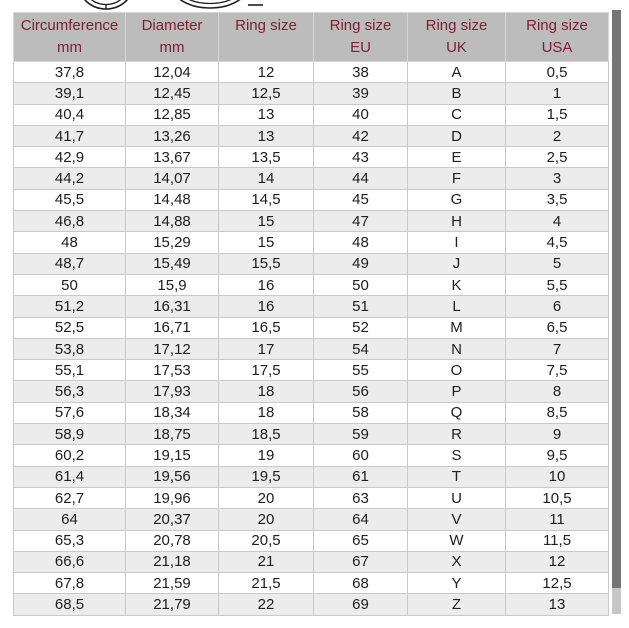 This screenshot has height=628, width=629. Describe the element at coordinates (360, 93) in the screenshot. I see `table-cell: 39` at that location.